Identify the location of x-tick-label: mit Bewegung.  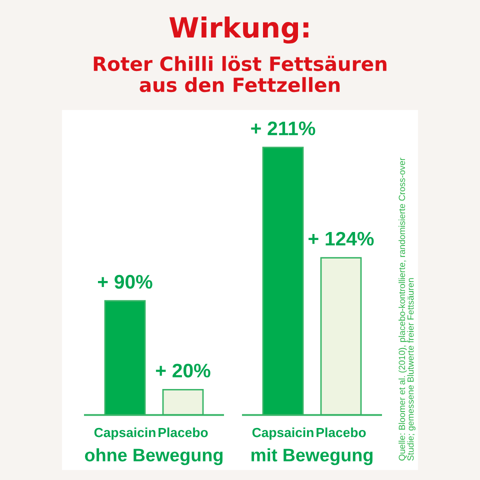
(312, 457).